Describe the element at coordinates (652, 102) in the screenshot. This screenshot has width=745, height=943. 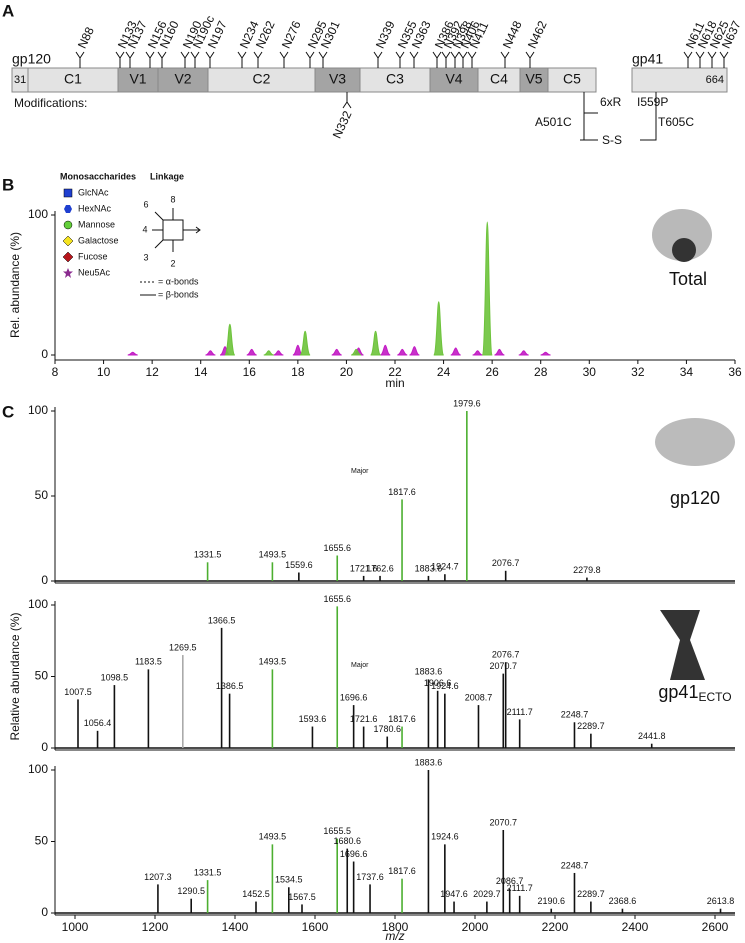
I see `mod-label: I559P` at that location.